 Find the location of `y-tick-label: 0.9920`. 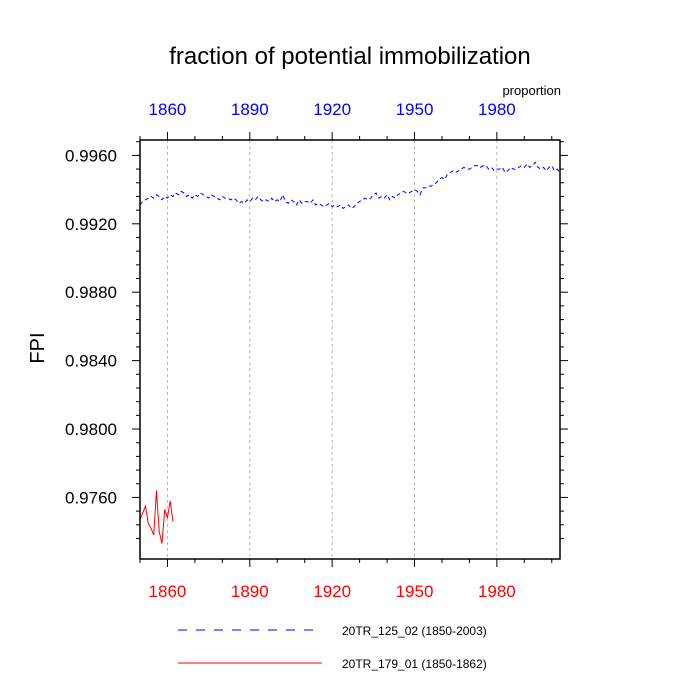

y-tick-label: 0.9920 is located at coordinates (91, 224).